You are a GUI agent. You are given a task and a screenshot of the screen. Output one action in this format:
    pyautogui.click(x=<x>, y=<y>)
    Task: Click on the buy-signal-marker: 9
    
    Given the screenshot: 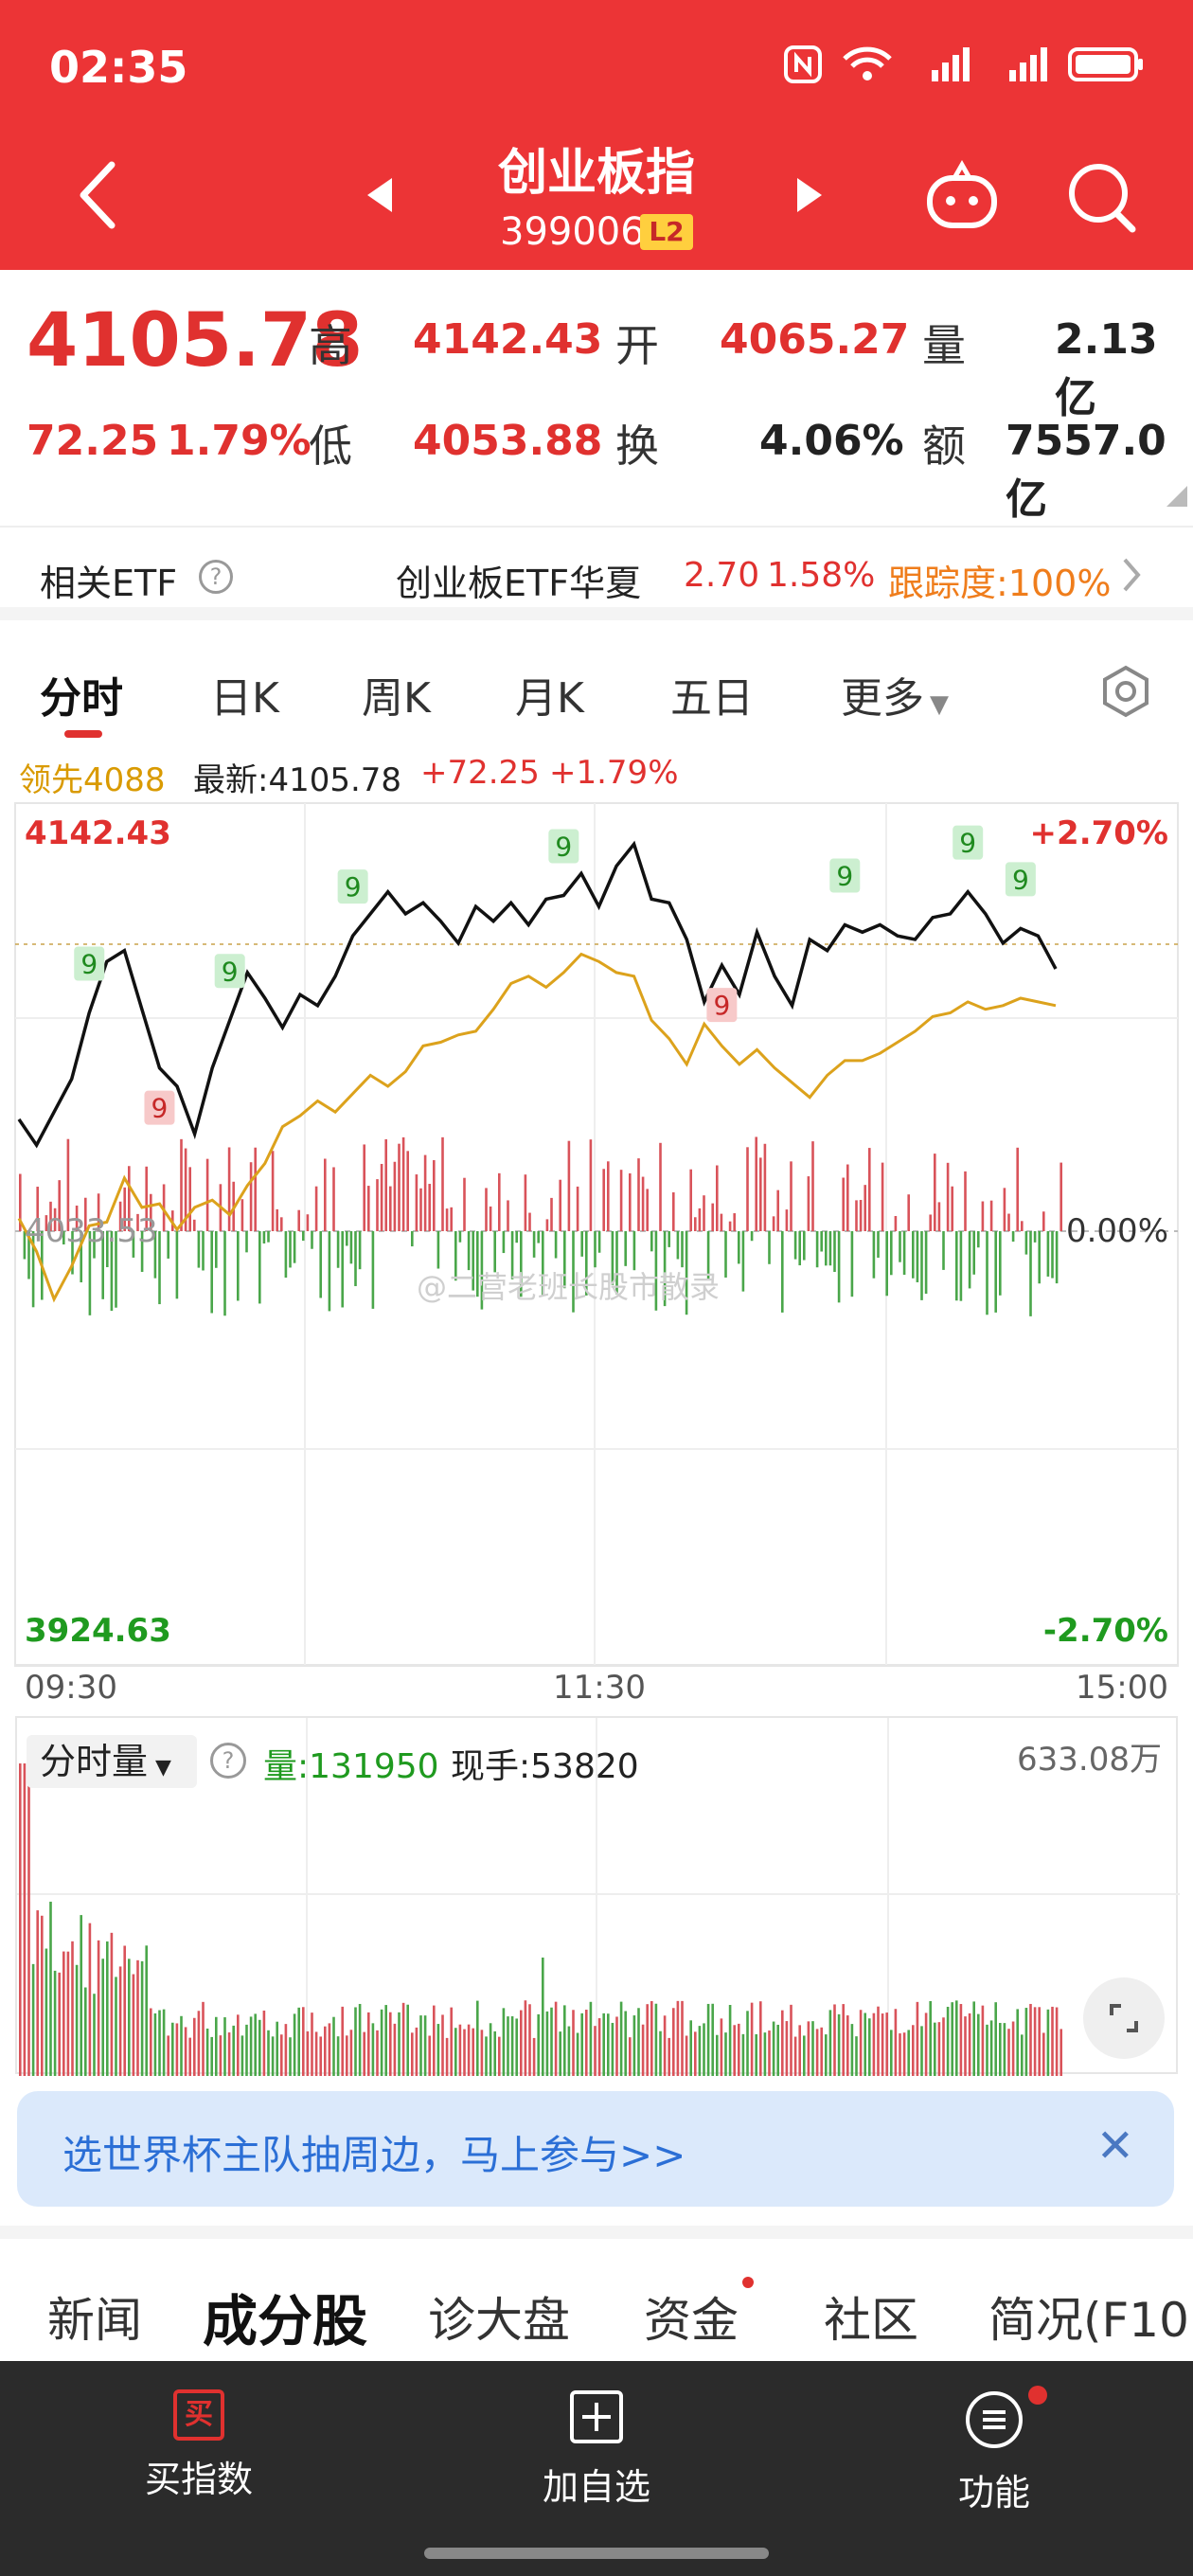 What is the action you would take?
    pyautogui.click(x=968, y=842)
    